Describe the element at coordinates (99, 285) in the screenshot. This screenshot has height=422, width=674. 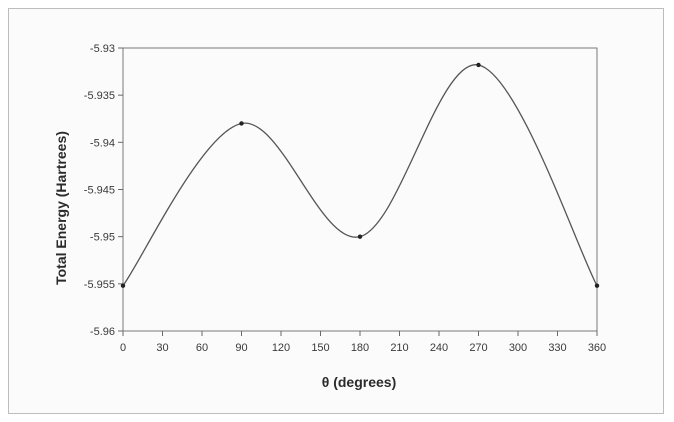
I see `y-tick-label: -5.955` at that location.